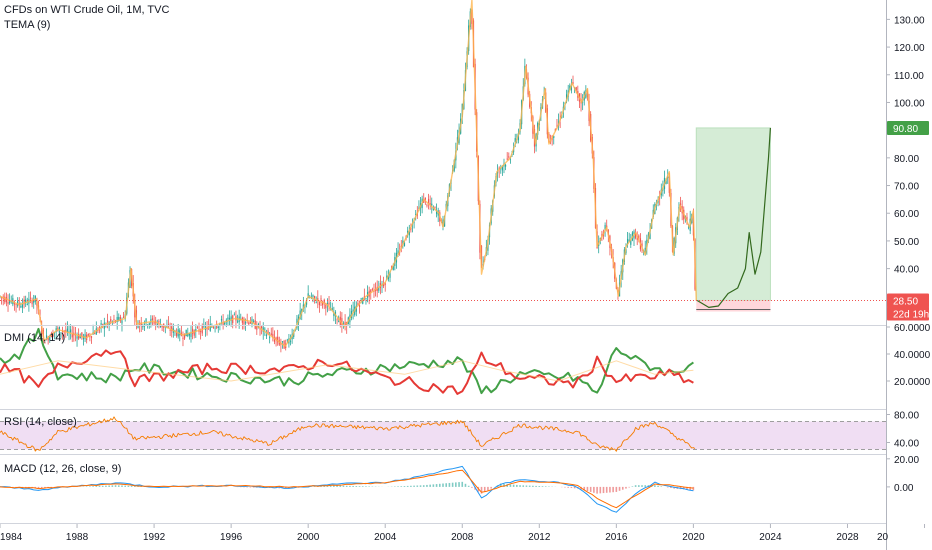 The image size is (932, 550). I want to click on dmi-pane, so click(347, 361).